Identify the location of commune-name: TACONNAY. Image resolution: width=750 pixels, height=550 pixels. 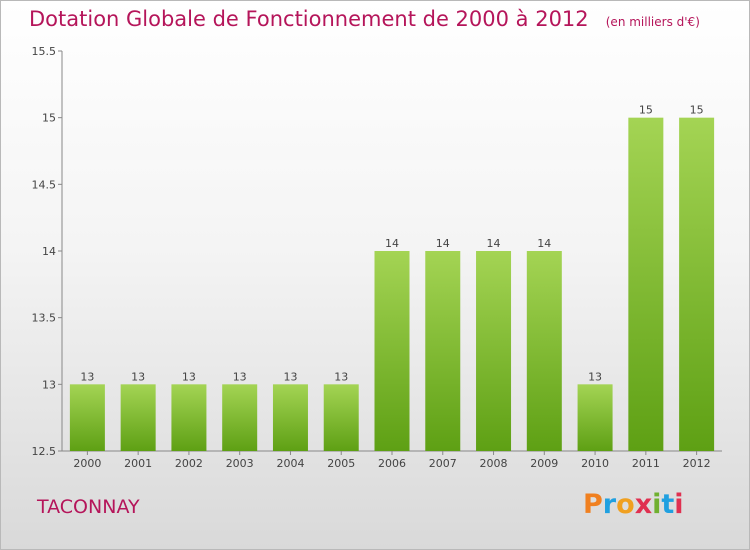
(88, 507).